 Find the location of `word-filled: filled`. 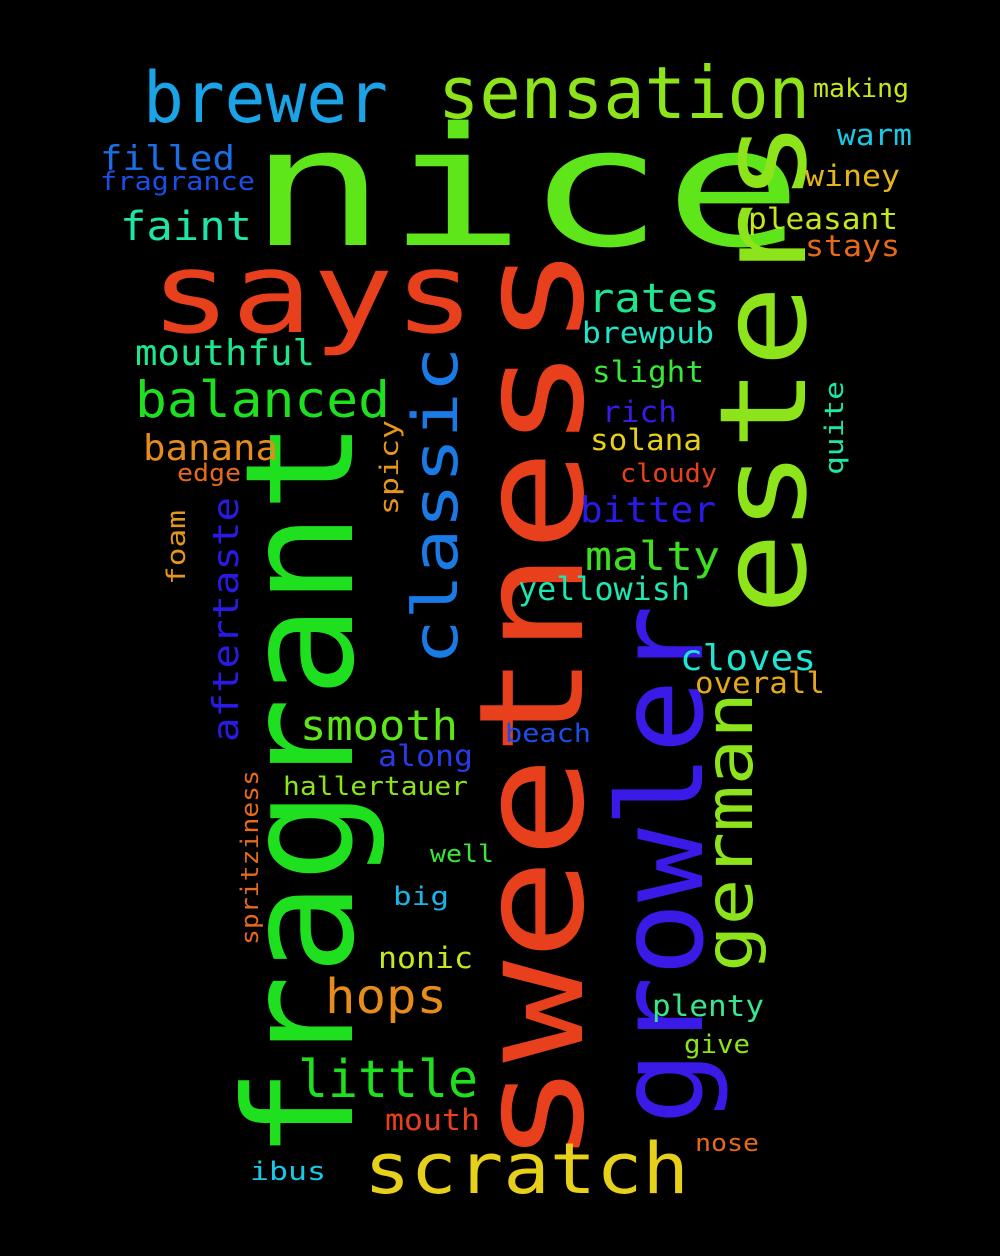

word-filled: filled is located at coordinates (167, 159).